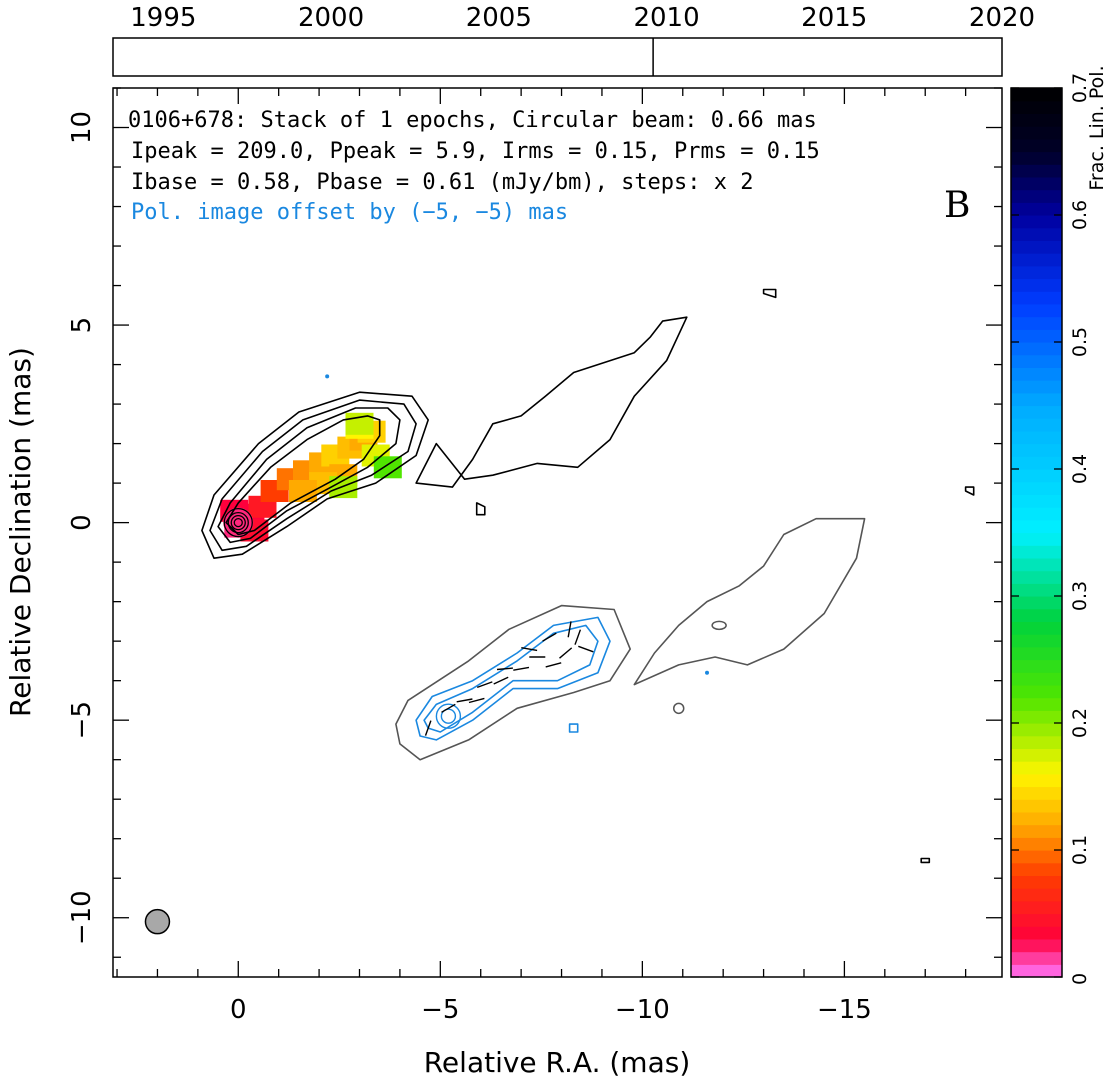 This screenshot has width=1111, height=1085. Describe the element at coordinates (238, 522) in the screenshot. I see `stokes-i-core-contour` at that location.